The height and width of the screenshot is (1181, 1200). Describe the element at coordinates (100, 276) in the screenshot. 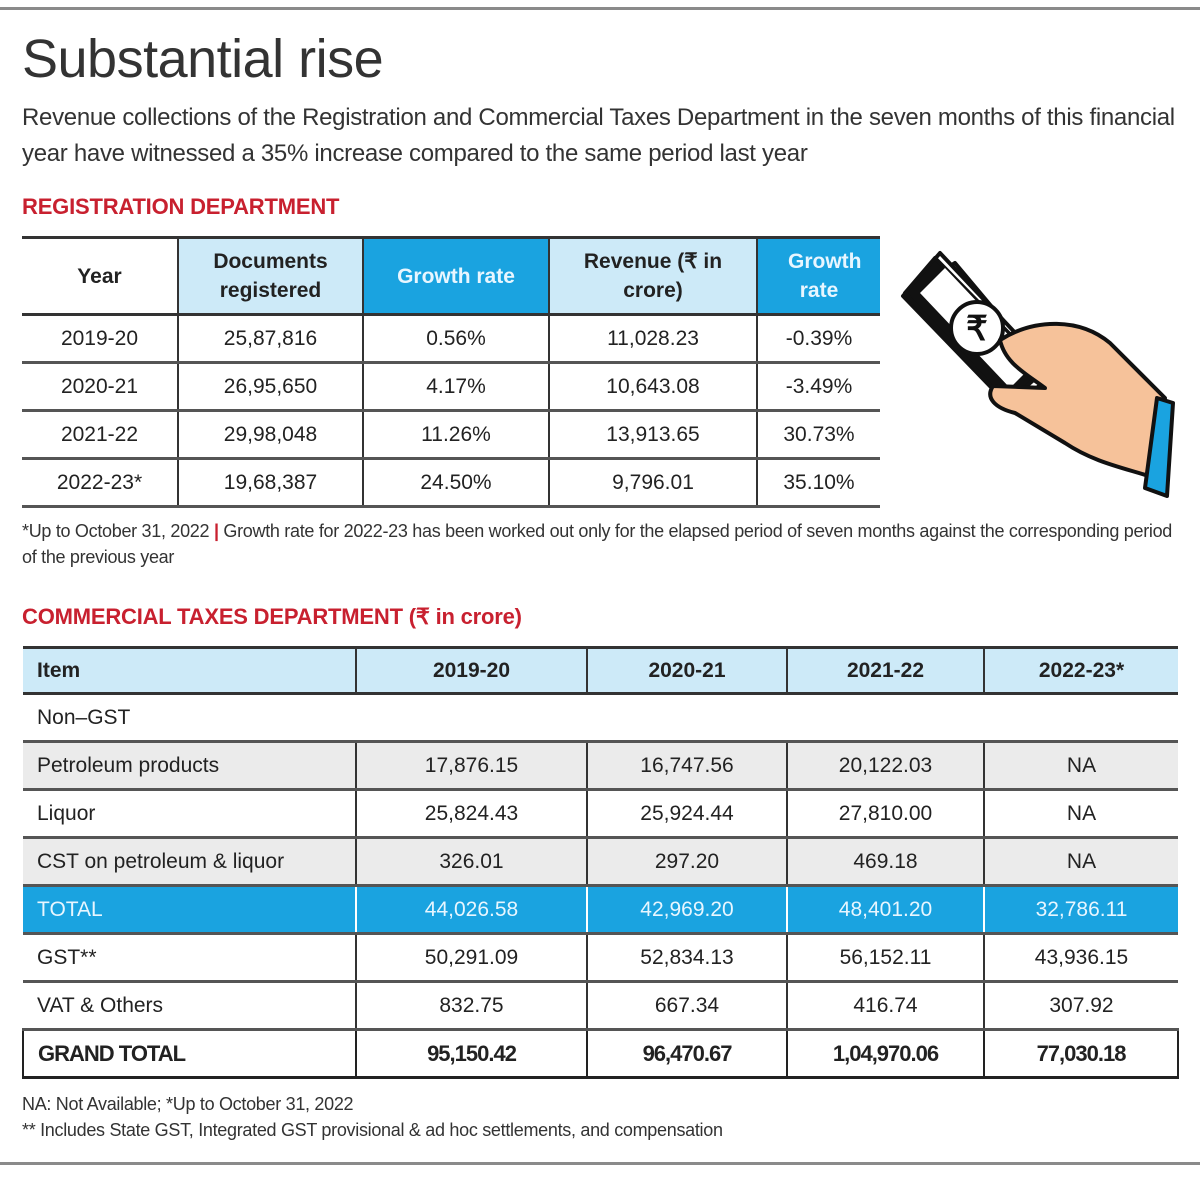

I see `column-header: Year` at that location.